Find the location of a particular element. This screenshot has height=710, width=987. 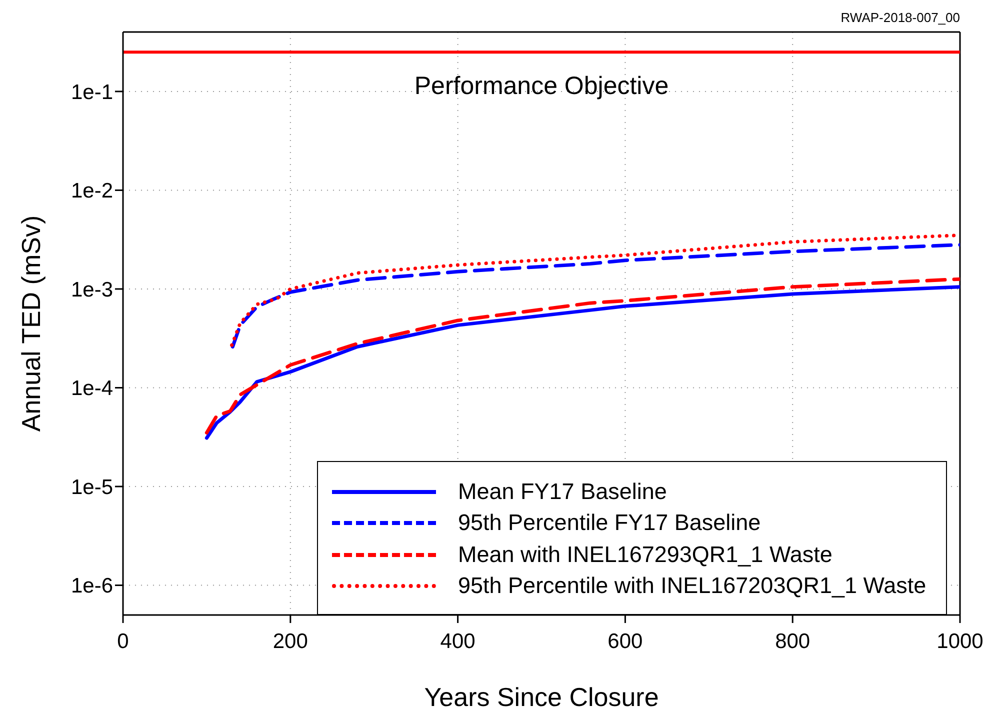

y-tick-label: 1e-1 is located at coordinates (91, 92).